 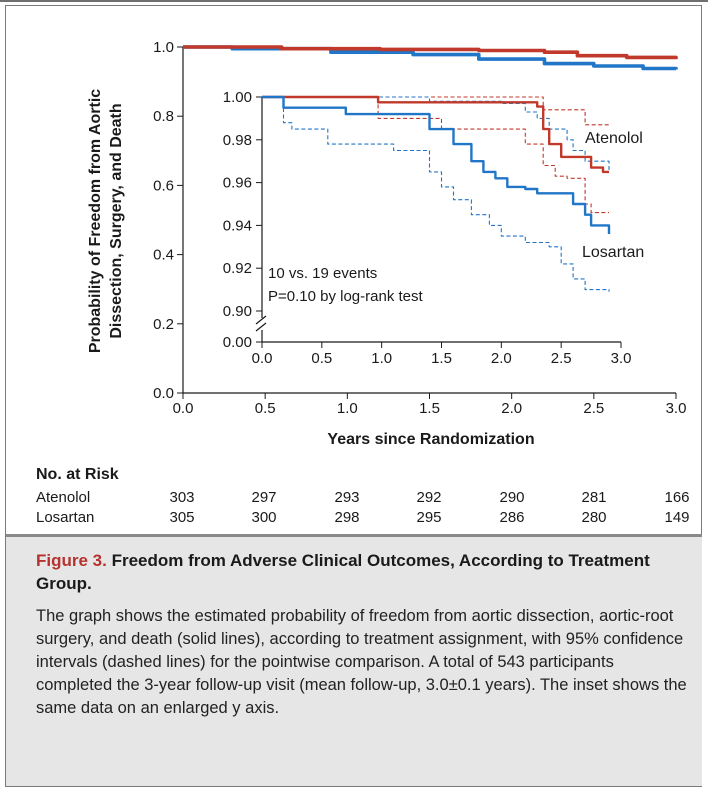 I want to click on inset-series-atenolol-upper-95-ci, so click(x=435, y=111).